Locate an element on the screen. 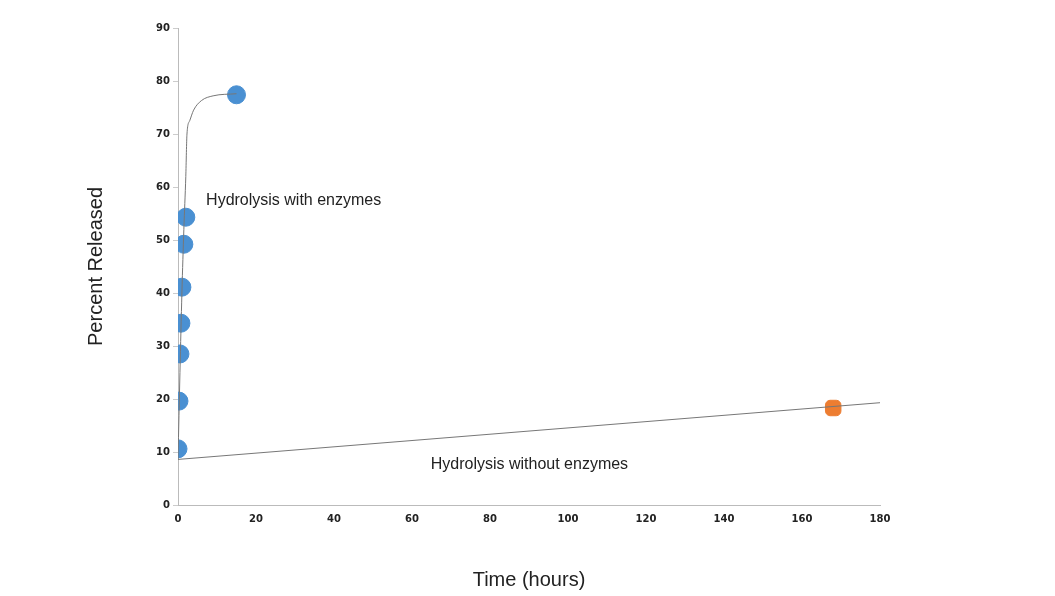 The height and width of the screenshot is (596, 1055). y-tick-label: 40 is located at coordinates (163, 292).